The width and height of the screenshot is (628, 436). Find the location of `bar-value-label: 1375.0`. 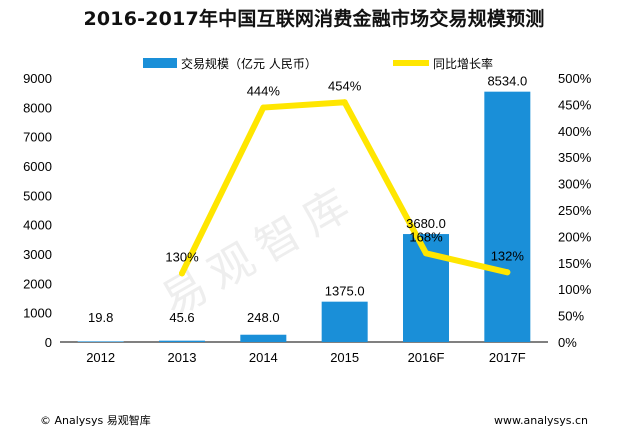

bar-value-label: 1375.0 is located at coordinates (345, 291).